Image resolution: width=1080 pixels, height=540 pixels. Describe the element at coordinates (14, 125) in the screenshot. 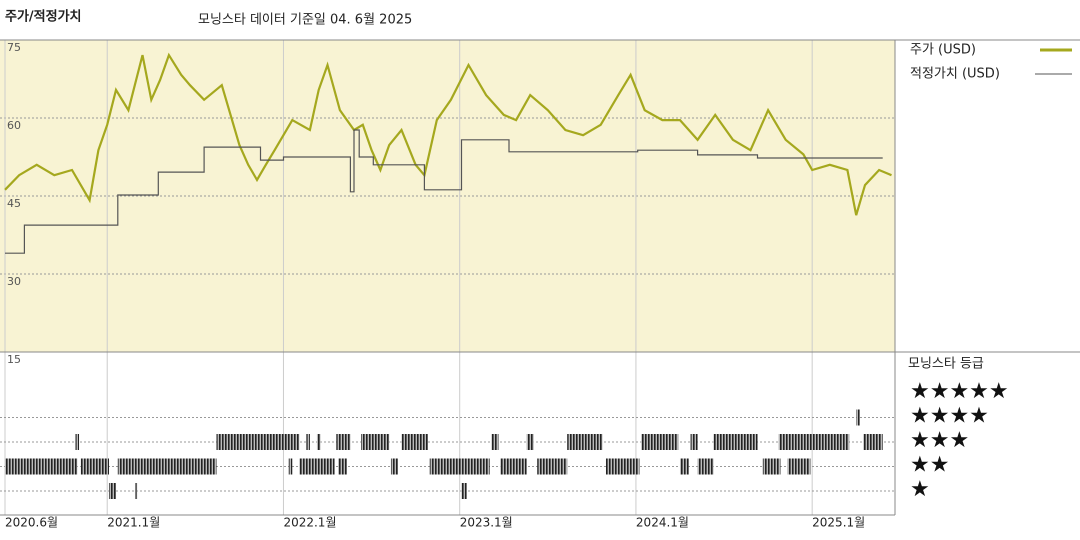

I see `y-tick-label: 60` at that location.